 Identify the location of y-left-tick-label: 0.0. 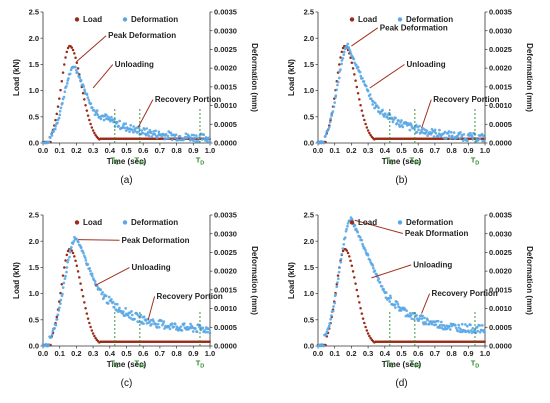
(34, 346).